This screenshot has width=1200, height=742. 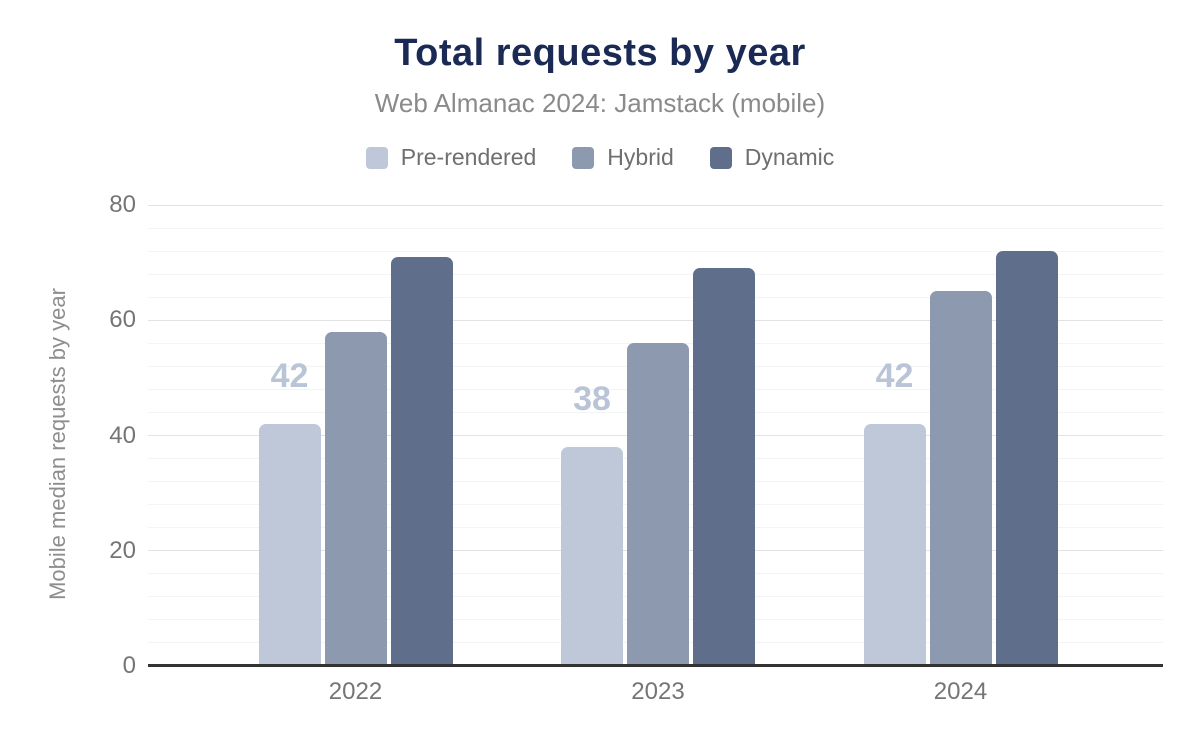 What do you see at coordinates (468, 157) in the screenshot?
I see `legend-label: Pre-rendered` at bounding box center [468, 157].